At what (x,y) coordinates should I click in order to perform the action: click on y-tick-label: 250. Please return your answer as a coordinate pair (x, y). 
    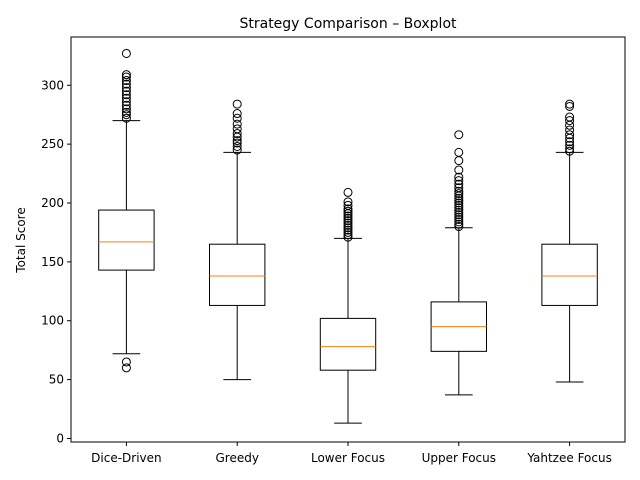
    Looking at the image, I should click on (52, 144).